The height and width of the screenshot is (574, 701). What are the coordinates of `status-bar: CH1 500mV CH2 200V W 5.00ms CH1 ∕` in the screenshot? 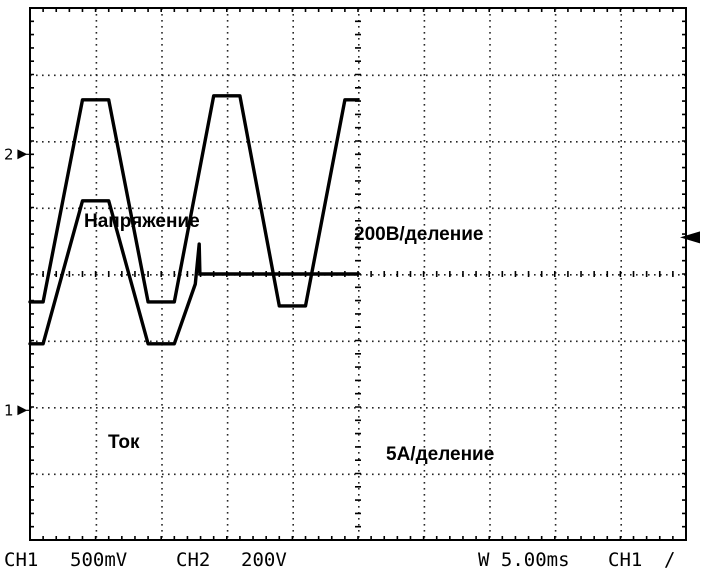 It's located at (339, 560).